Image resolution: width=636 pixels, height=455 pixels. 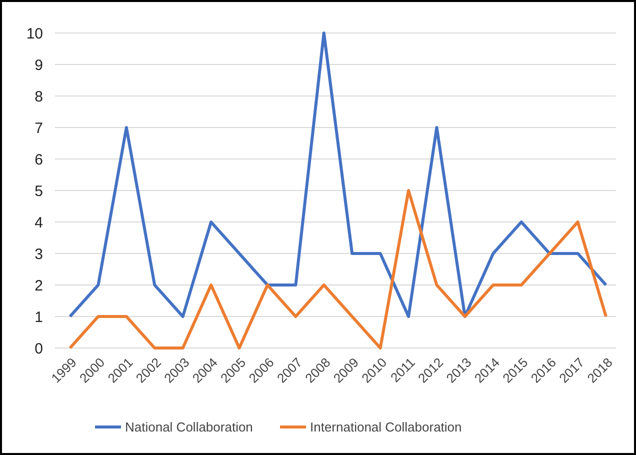 What do you see at coordinates (38, 254) in the screenshot?
I see `y-tick-label: 3` at bounding box center [38, 254].